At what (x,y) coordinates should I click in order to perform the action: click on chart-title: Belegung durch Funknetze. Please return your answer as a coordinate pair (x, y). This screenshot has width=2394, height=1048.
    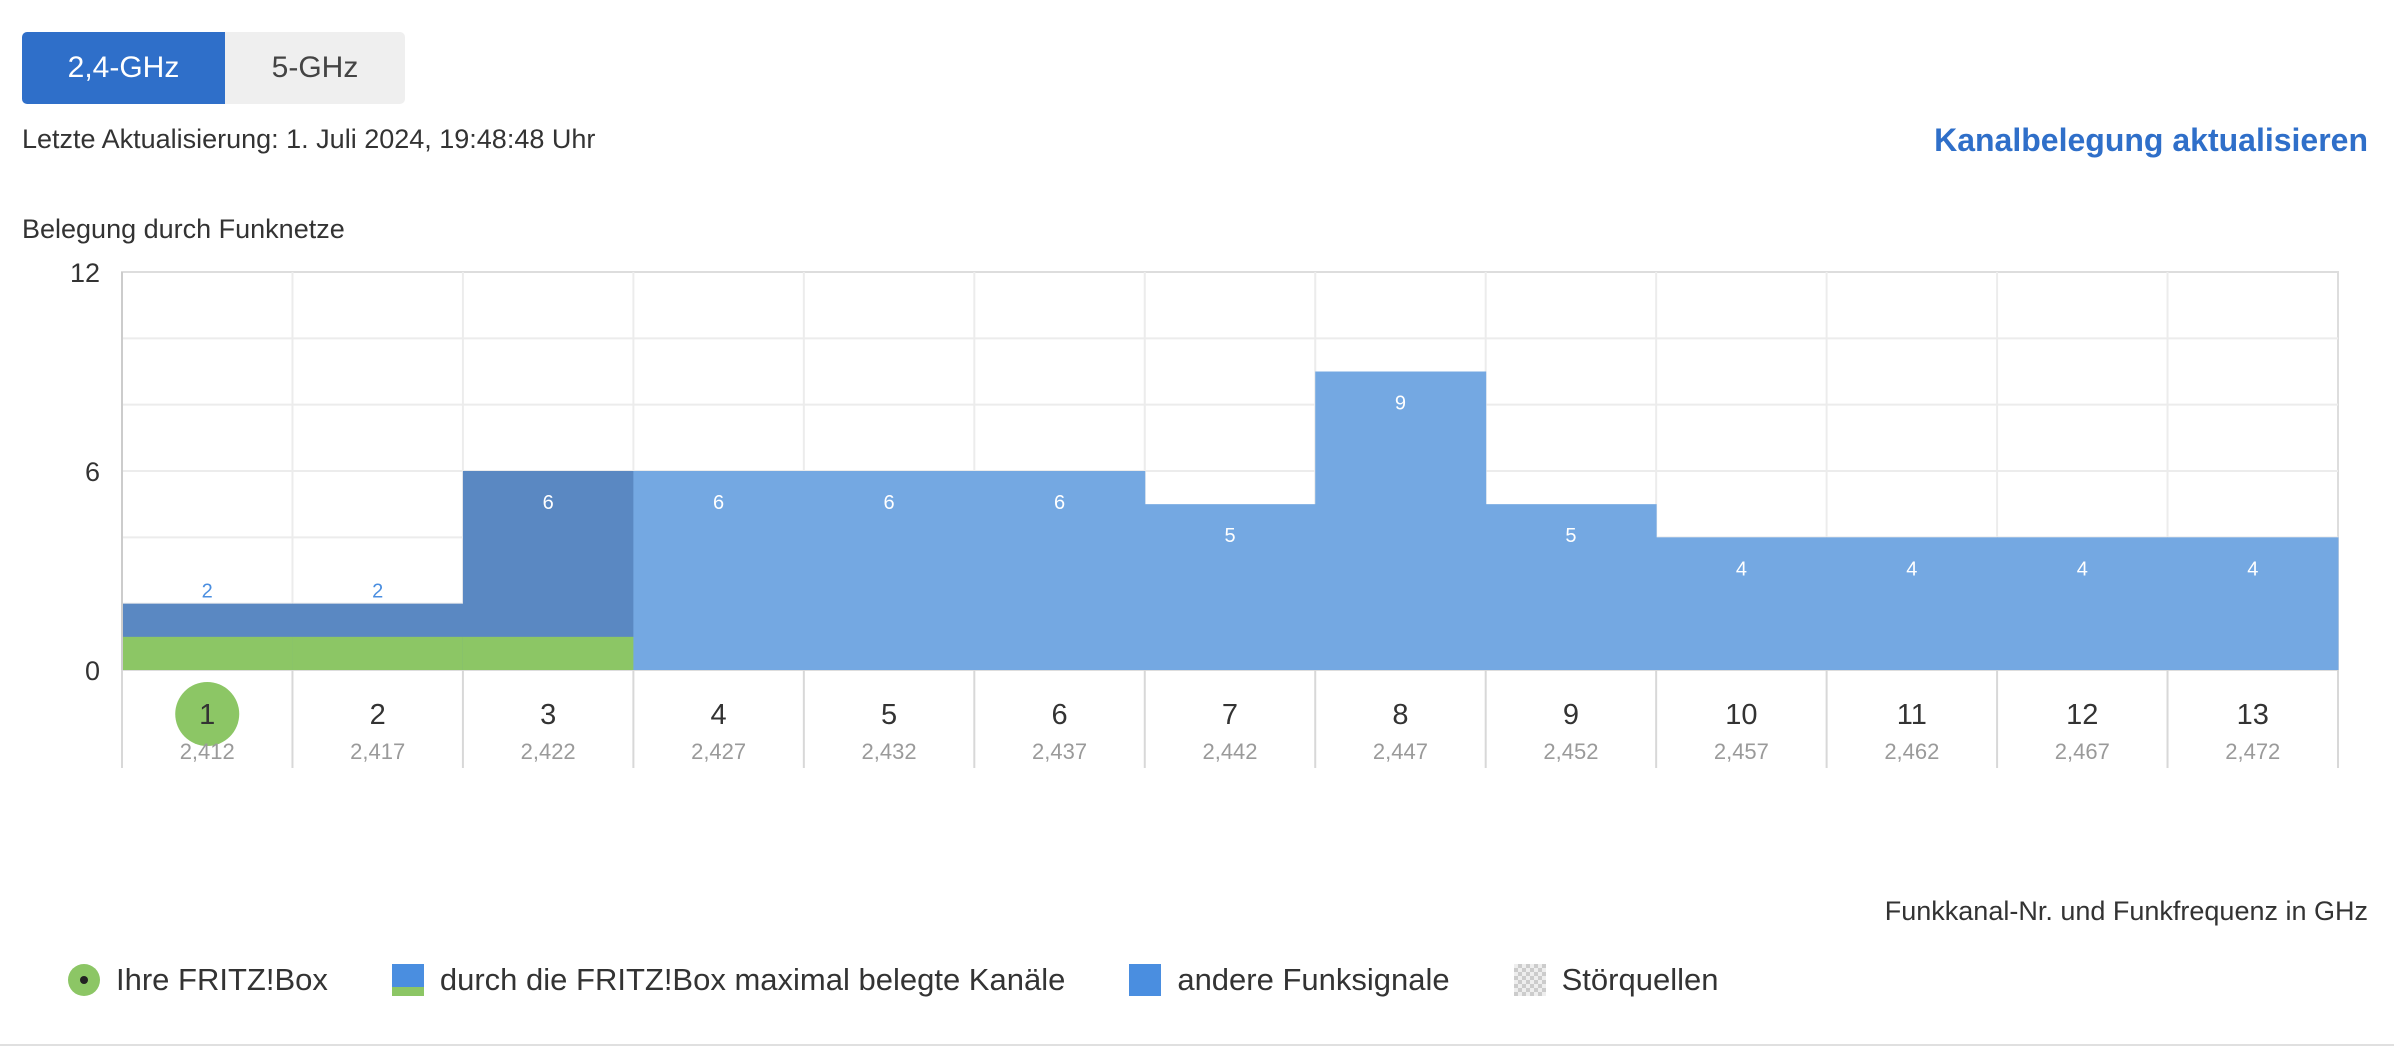
    Looking at the image, I should click on (183, 229).